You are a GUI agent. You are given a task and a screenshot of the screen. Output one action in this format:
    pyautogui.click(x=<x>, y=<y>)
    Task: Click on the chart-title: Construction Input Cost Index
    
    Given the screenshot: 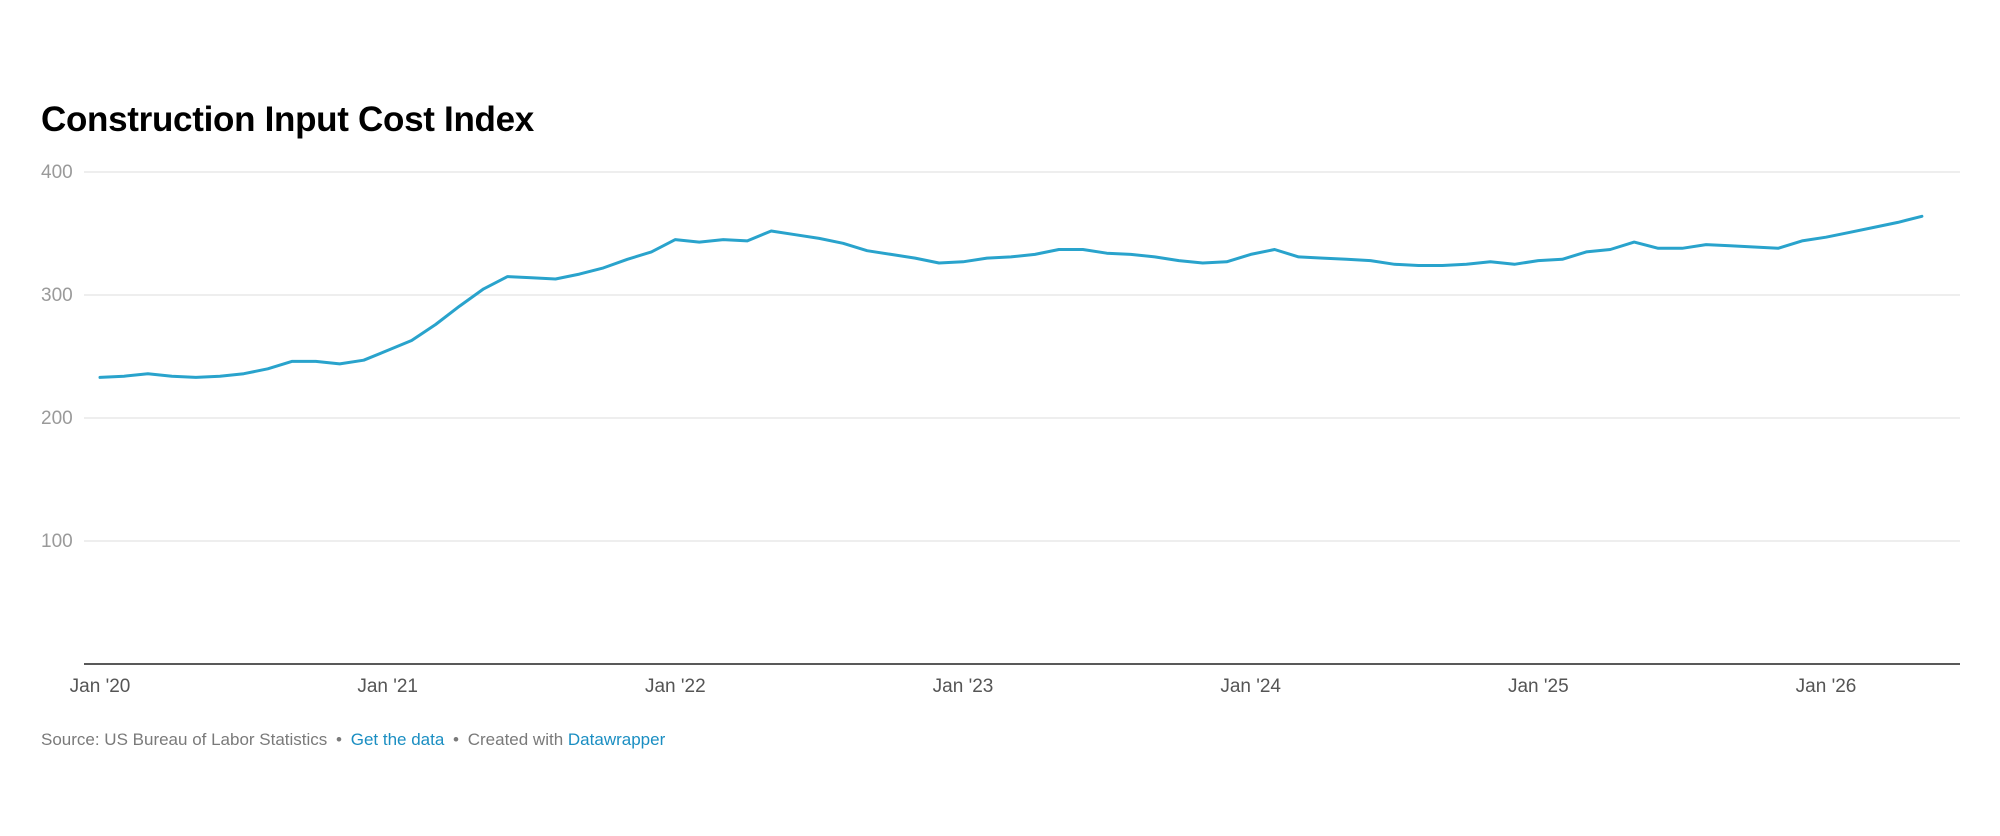 What is the action you would take?
    pyautogui.click(x=287, y=119)
    